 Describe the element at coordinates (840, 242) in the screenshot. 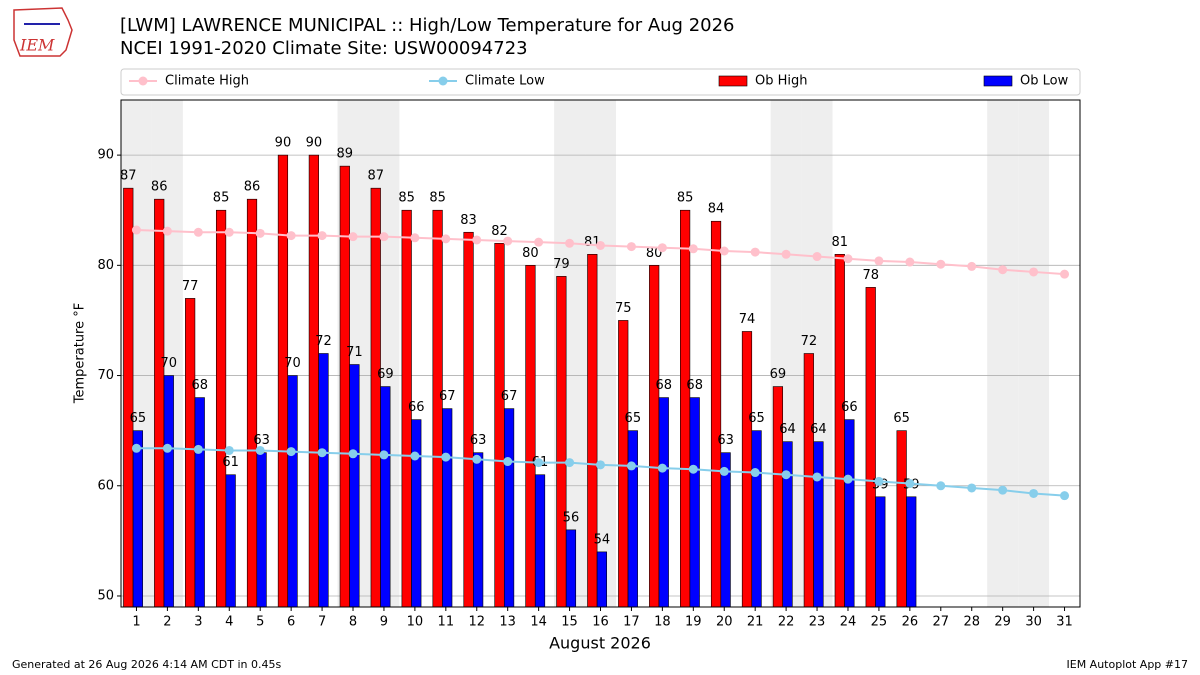

I see `data-label: 81` at that location.